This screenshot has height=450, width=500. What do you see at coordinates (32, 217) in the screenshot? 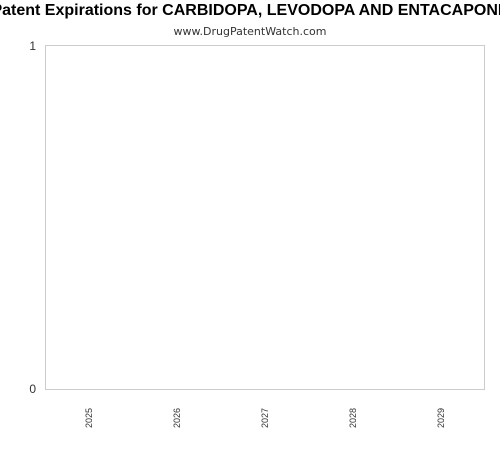
I see `y-axis: 01` at bounding box center [32, 217].